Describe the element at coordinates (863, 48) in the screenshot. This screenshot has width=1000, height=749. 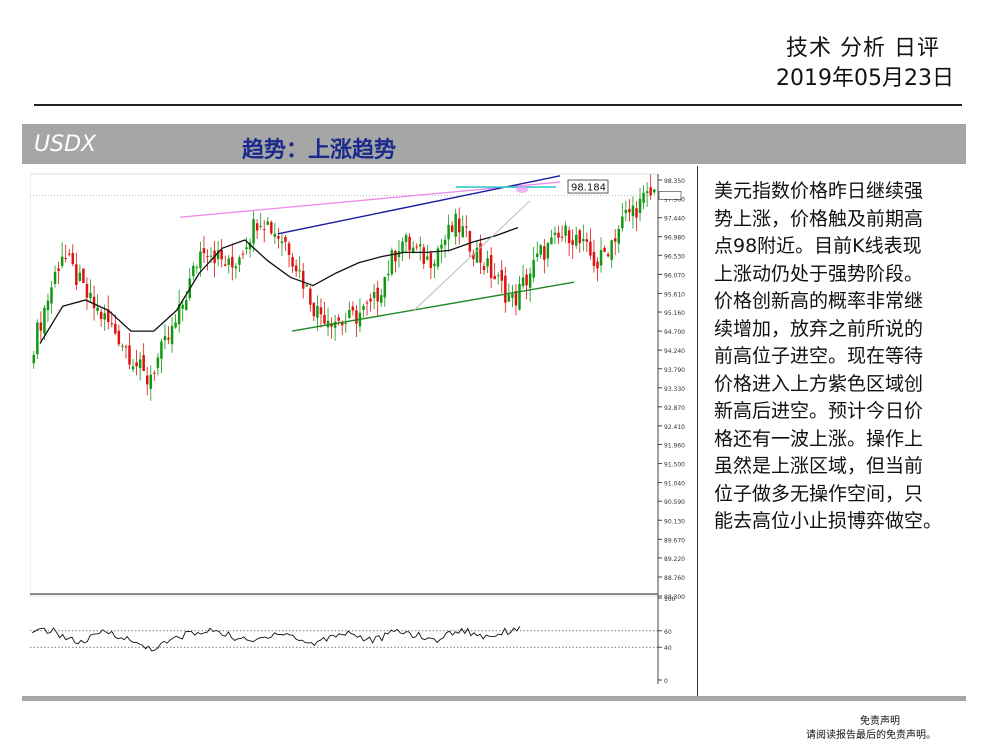
I see `report-title: 技术 分析 日评` at that location.